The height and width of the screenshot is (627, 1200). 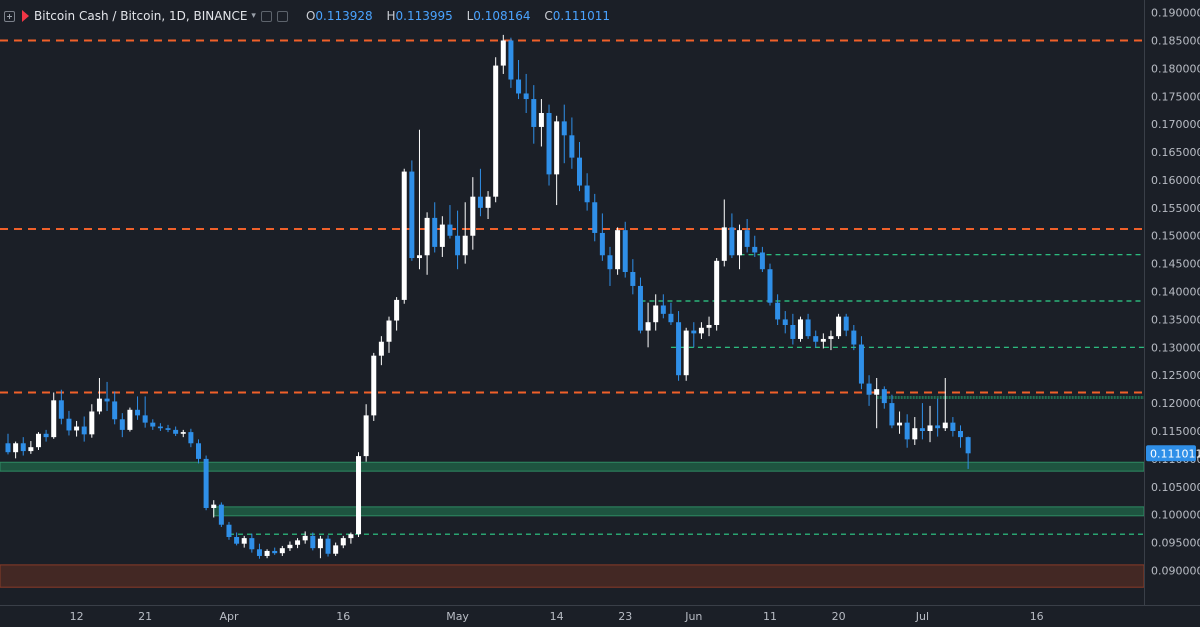 What do you see at coordinates (266, 16) in the screenshot?
I see `hide-icon` at bounding box center [266, 16].